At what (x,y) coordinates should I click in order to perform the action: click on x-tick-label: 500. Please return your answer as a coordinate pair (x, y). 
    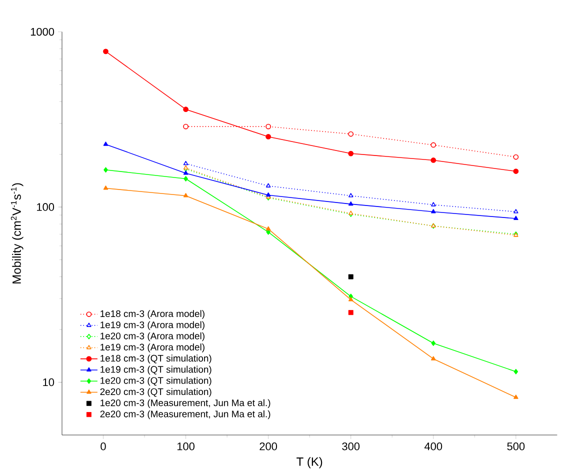
    Looking at the image, I should click on (516, 446).